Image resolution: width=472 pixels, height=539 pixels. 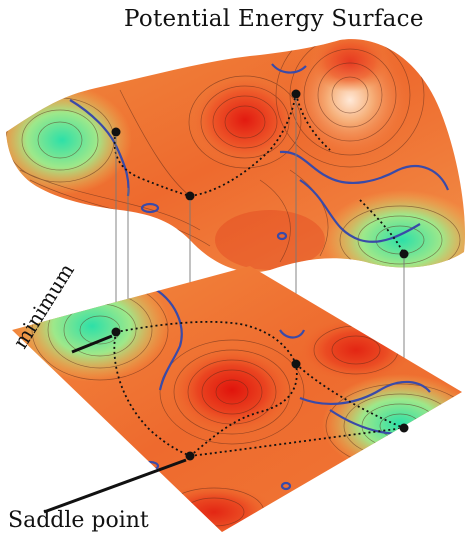 What do you see at coordinates (274, 19) in the screenshot?
I see `page-title: Potential Energy Surface` at bounding box center [274, 19].